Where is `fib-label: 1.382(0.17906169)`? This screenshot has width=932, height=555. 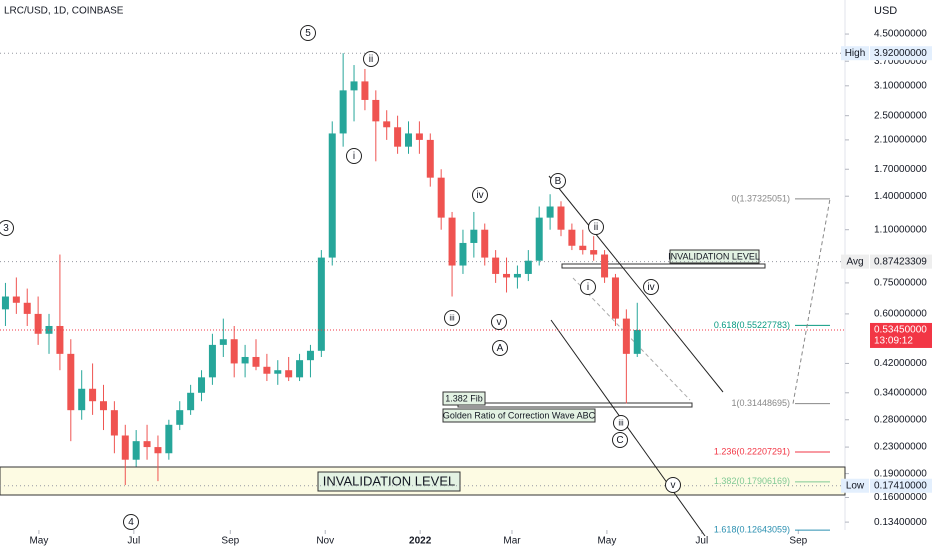 fib-label: 1.382(0.17906169) is located at coordinates (752, 481).